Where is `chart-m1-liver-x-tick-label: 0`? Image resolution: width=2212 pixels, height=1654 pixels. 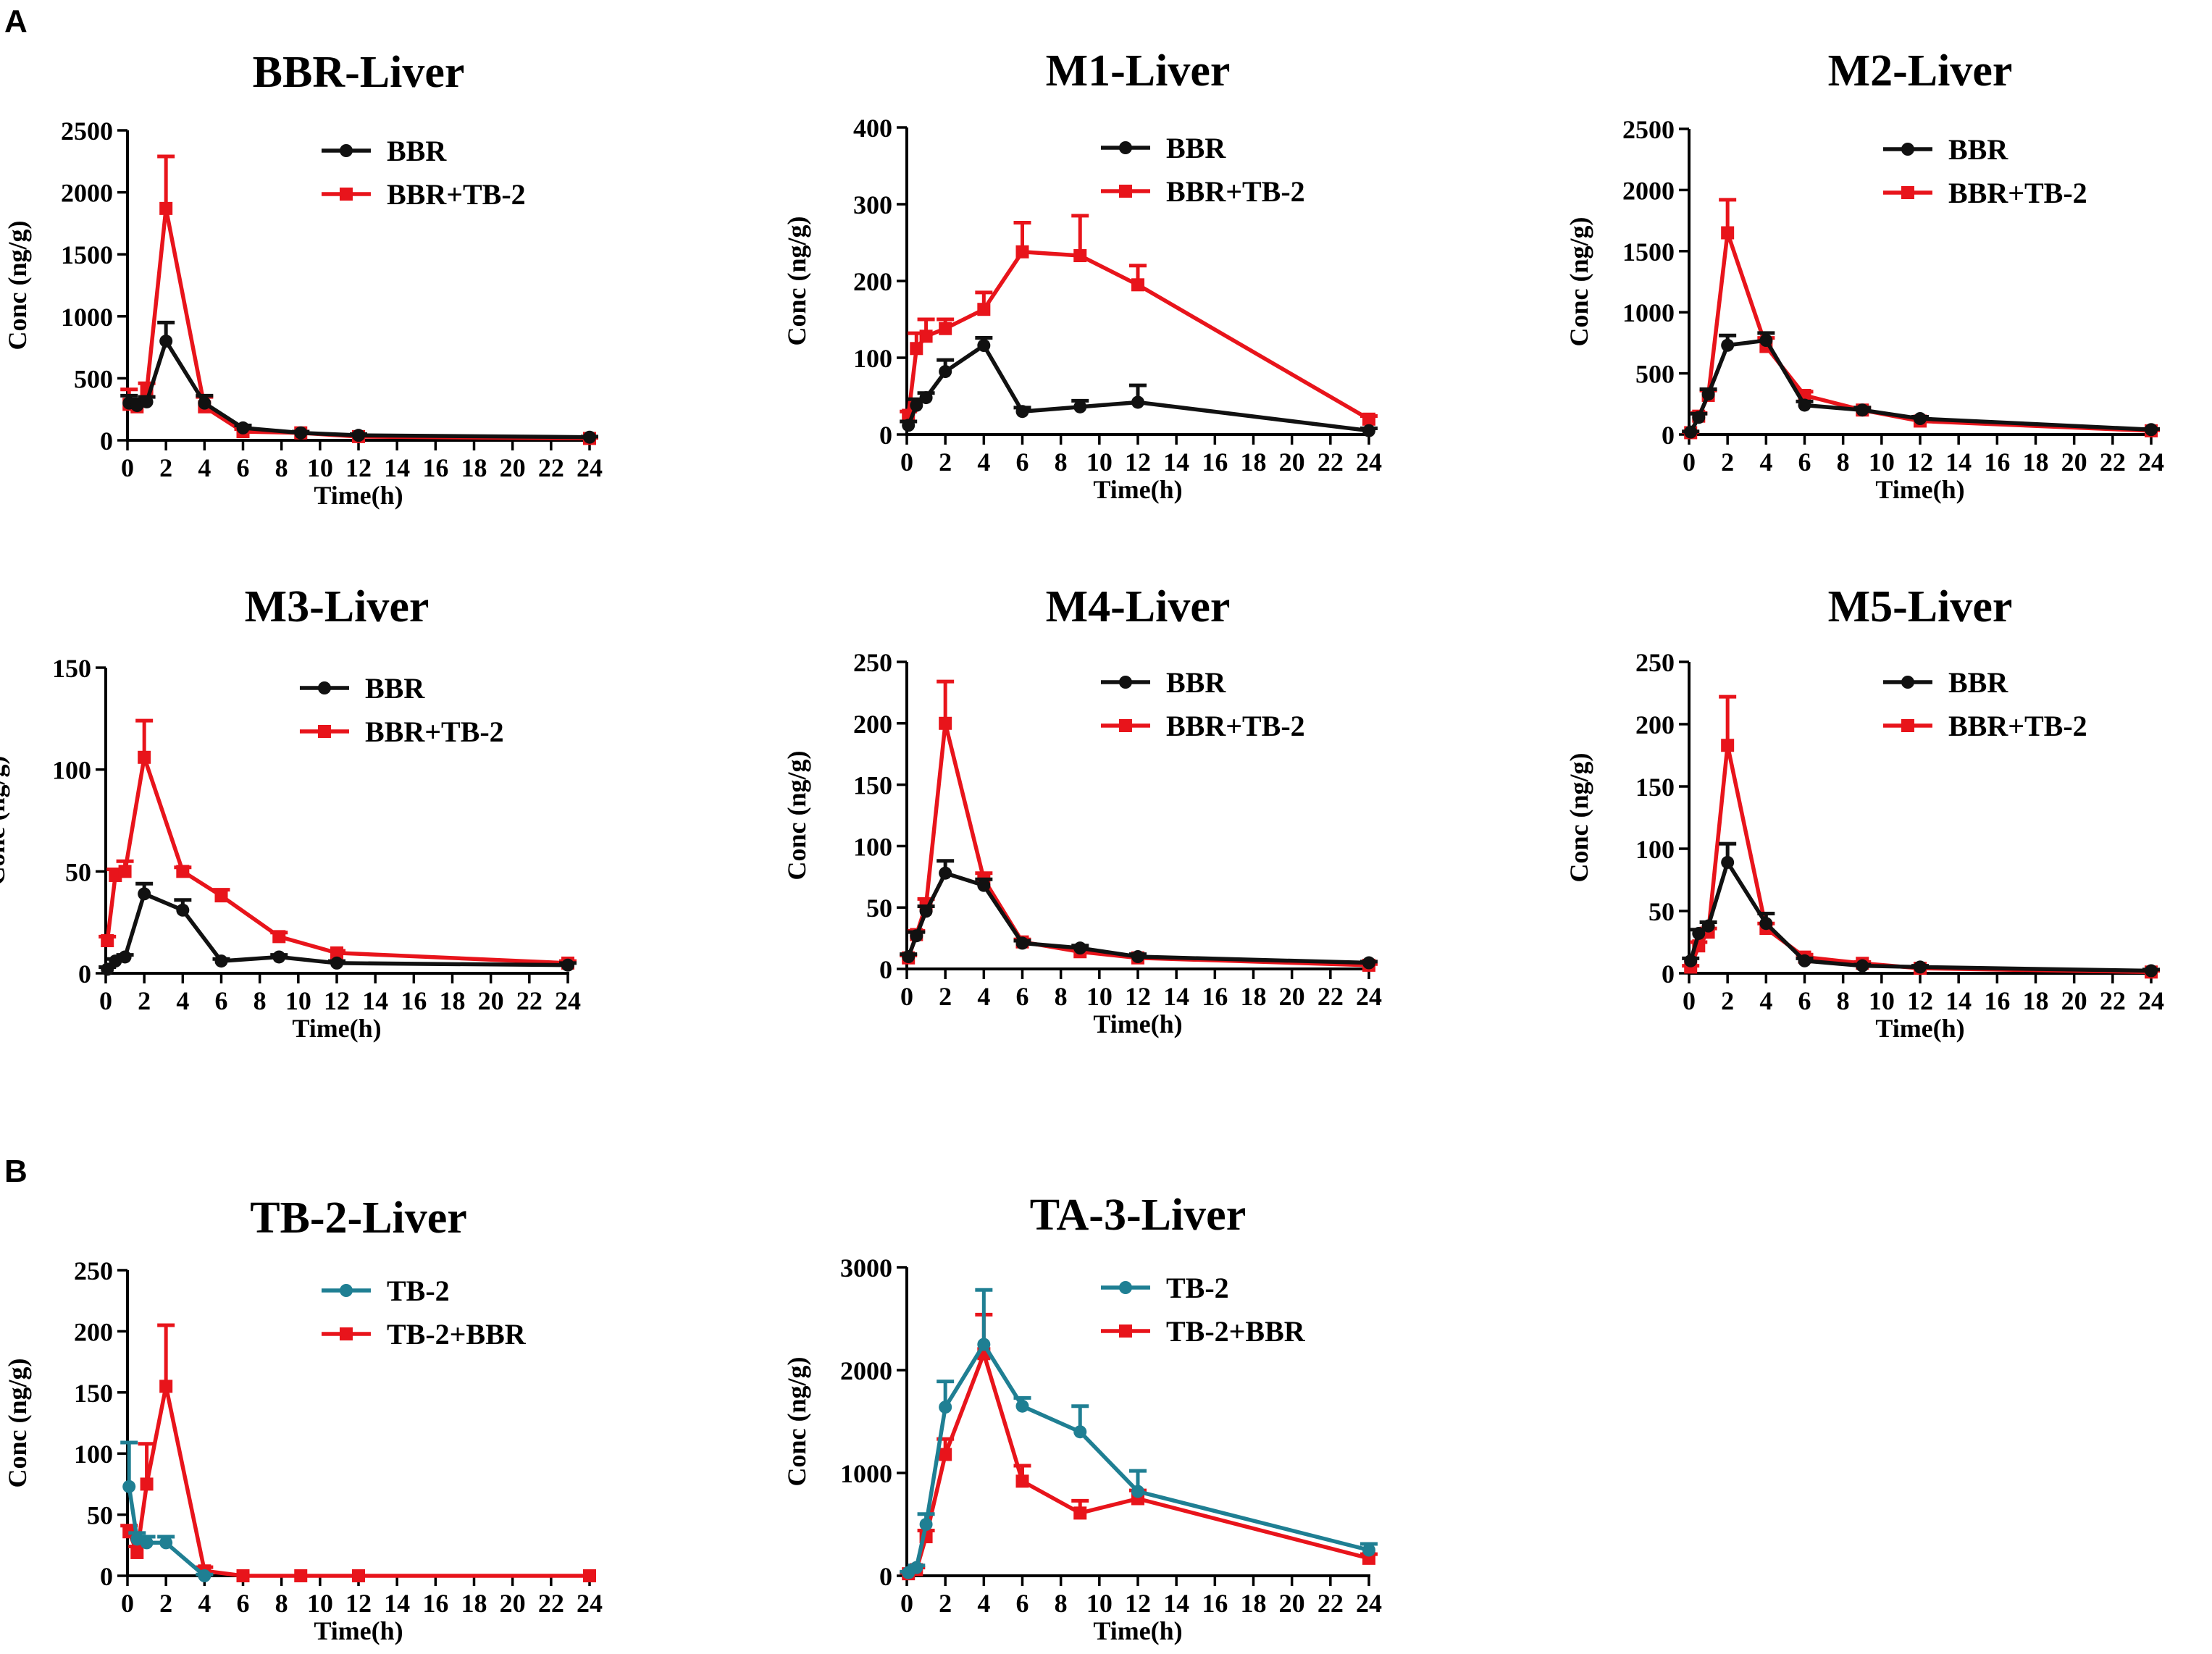 chart-m1-liver-x-tick-label: 0 is located at coordinates (906, 462).